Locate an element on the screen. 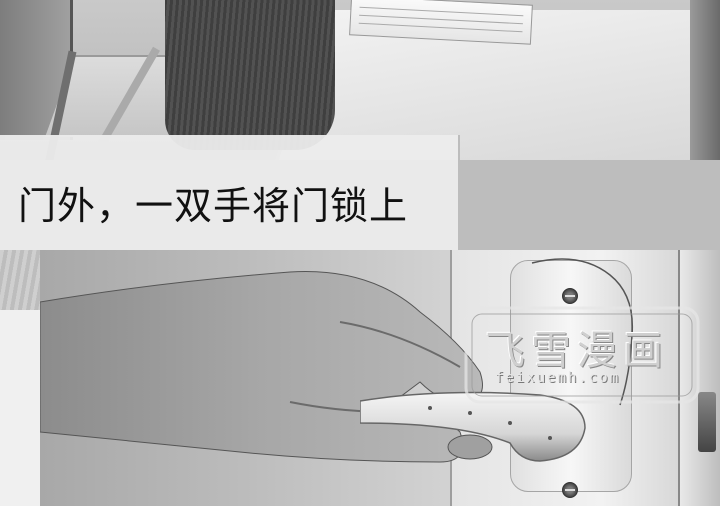 The image size is (720, 506). door-latch is located at coordinates (707, 422).